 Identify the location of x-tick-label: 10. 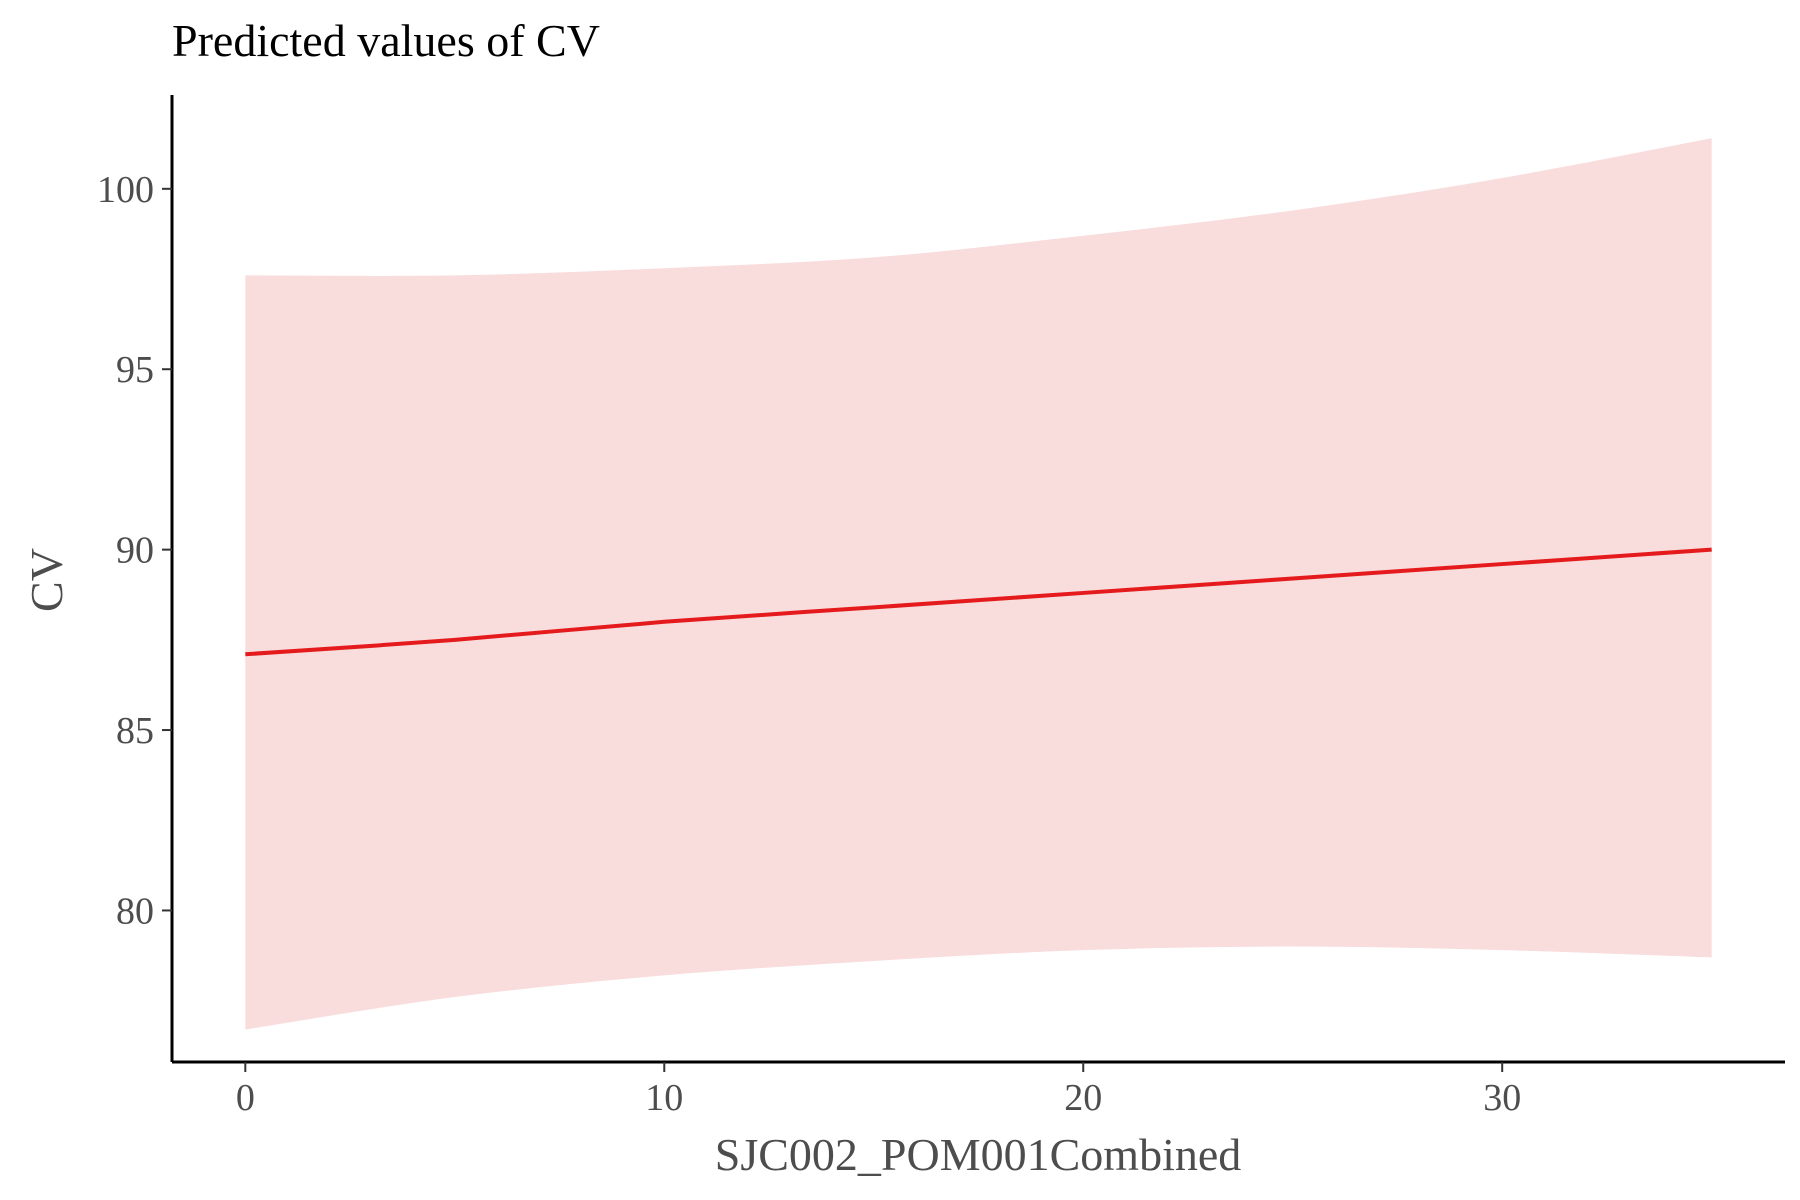
(664, 1098).